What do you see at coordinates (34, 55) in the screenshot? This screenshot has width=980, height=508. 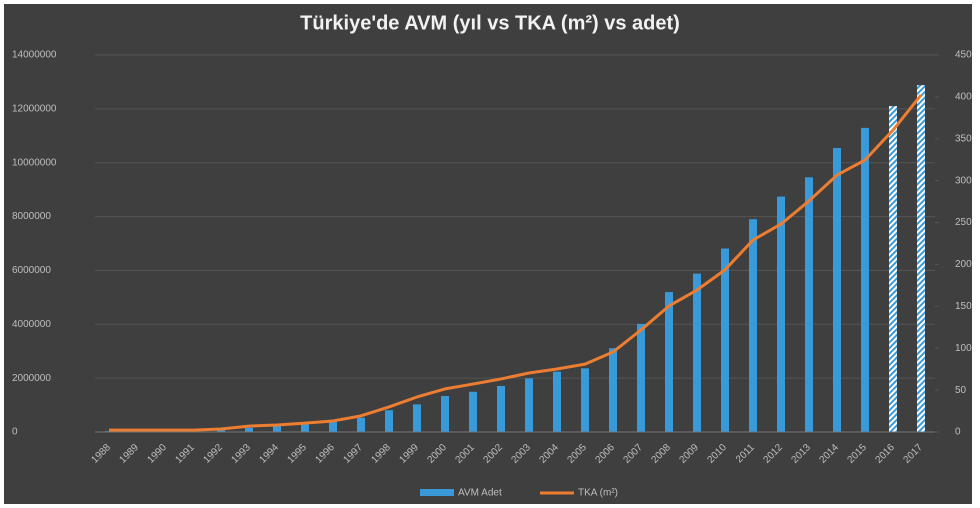 I see `y-tick-label: 14000000` at bounding box center [34, 55].